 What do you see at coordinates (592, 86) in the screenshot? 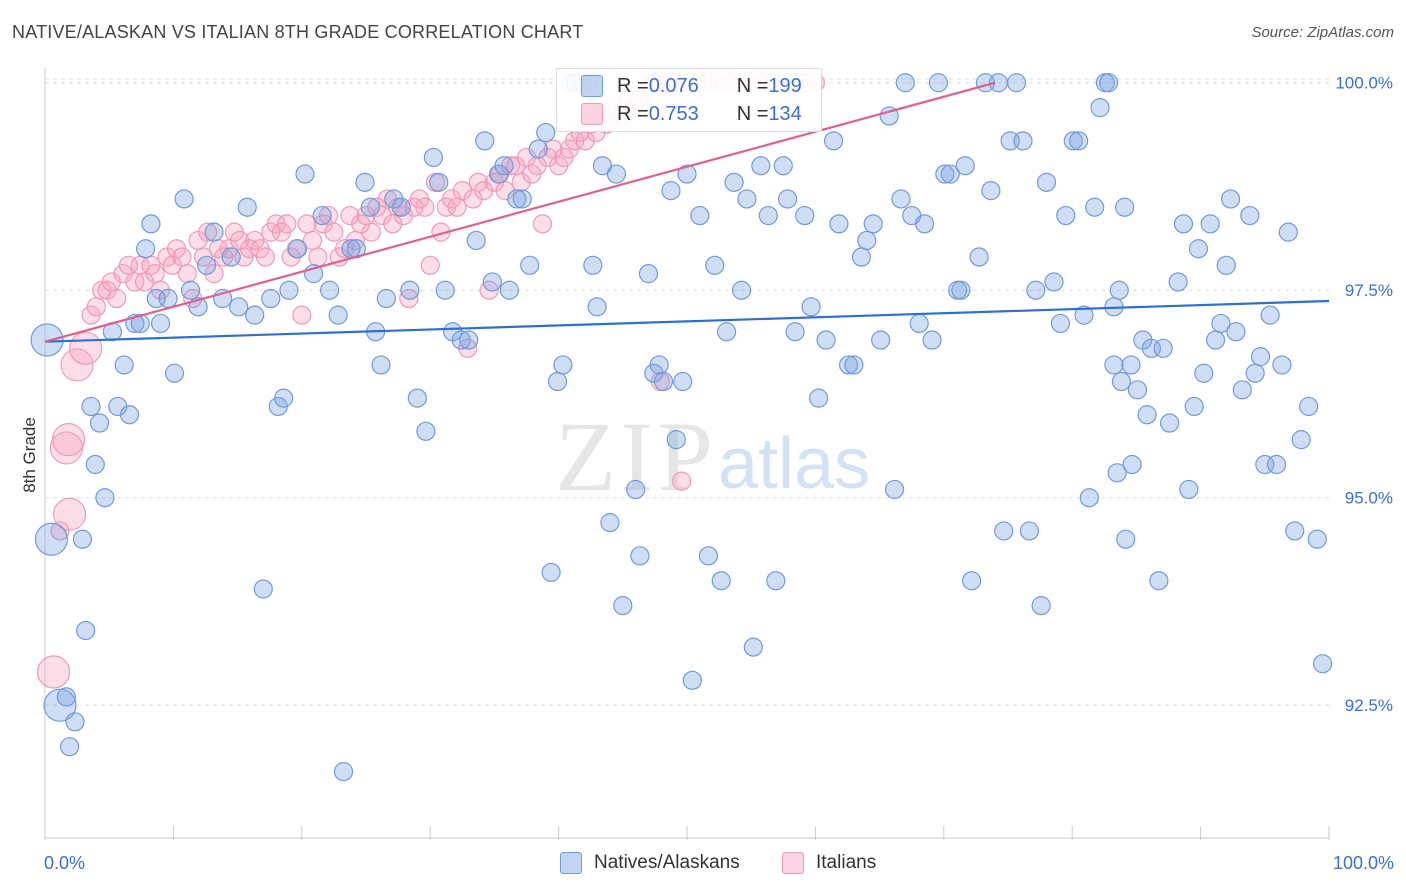
I see `natives-swatch` at bounding box center [592, 86].